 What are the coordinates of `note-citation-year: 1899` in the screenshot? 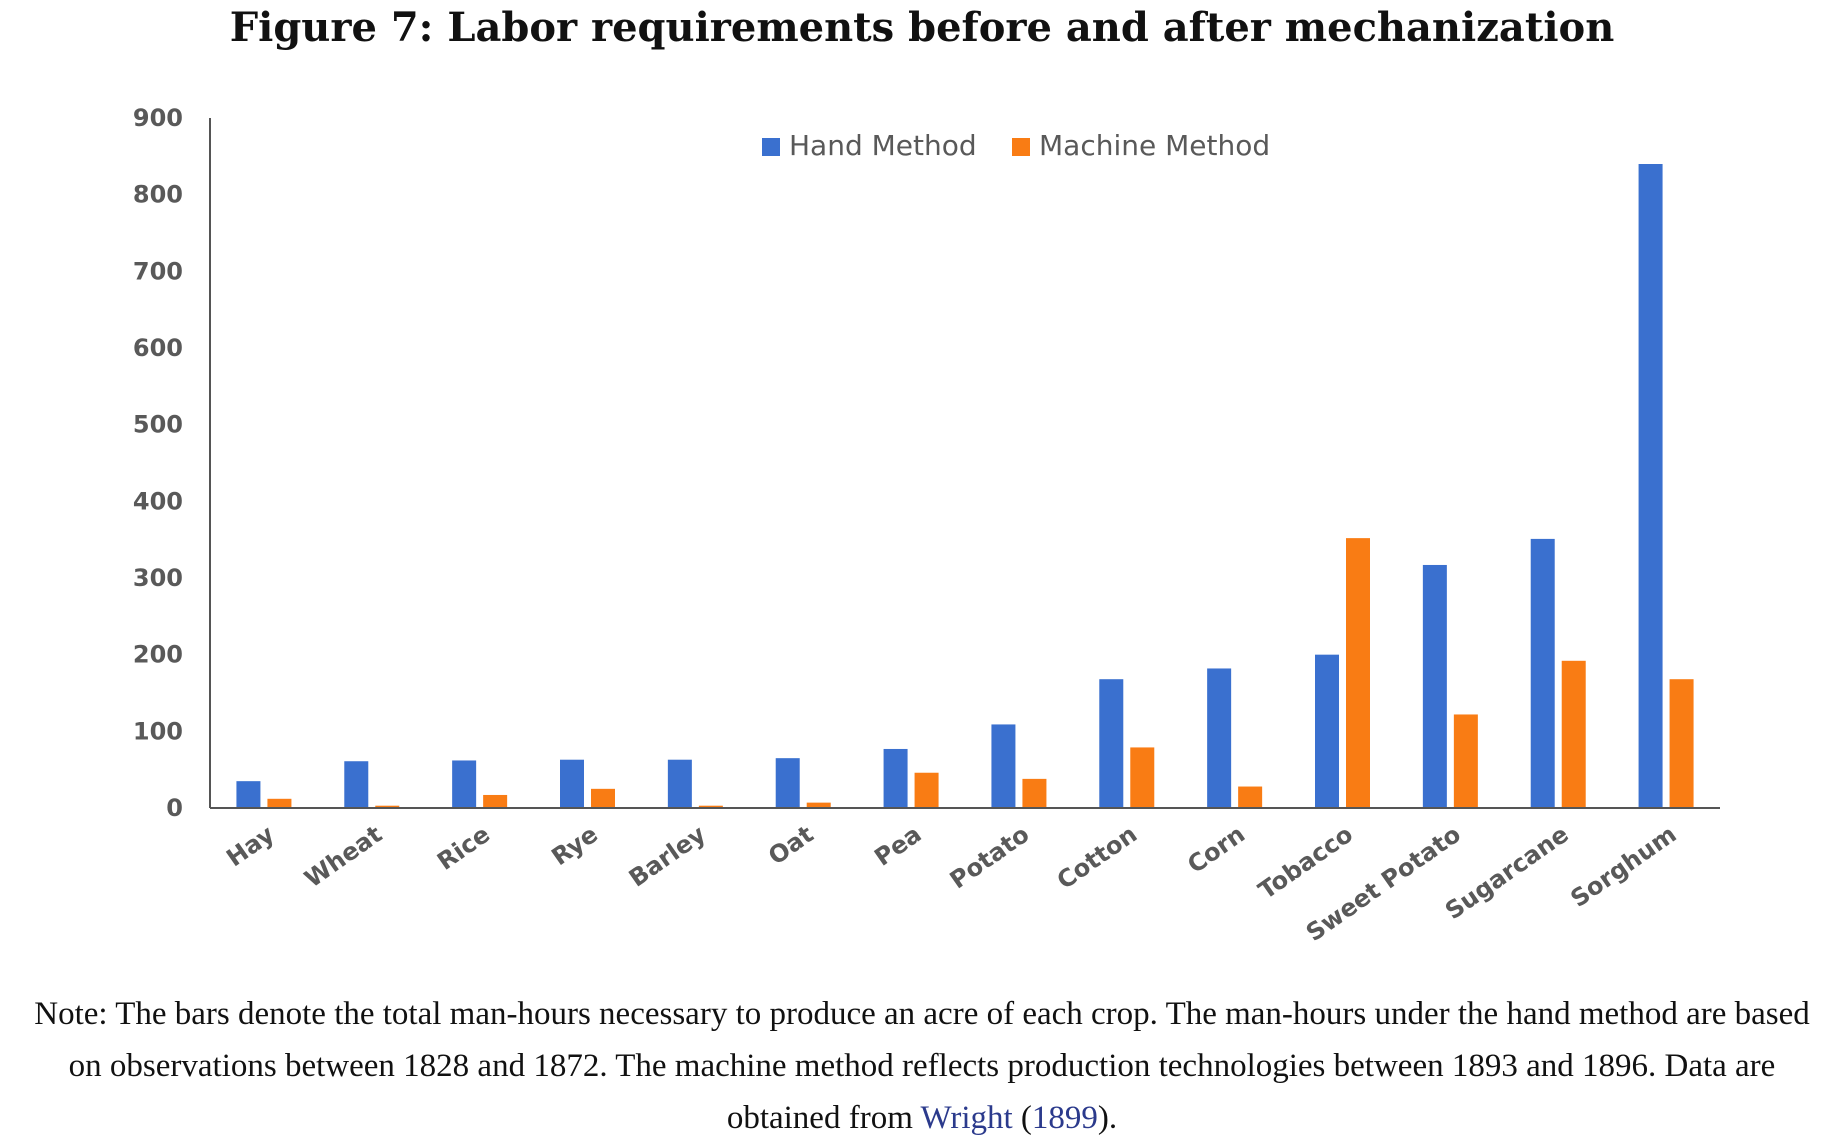 It's located at (1064, 1118).